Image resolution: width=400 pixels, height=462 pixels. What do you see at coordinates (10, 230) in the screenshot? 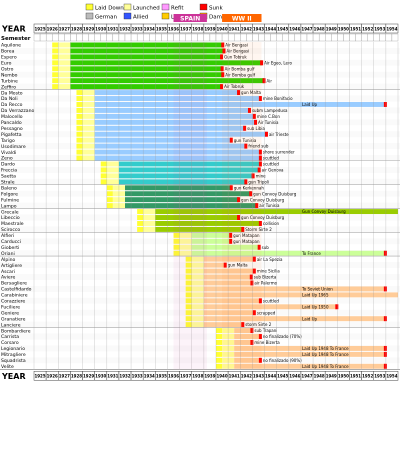
I see `ship-name-4-3: Scirocco` at bounding box center [10, 230].